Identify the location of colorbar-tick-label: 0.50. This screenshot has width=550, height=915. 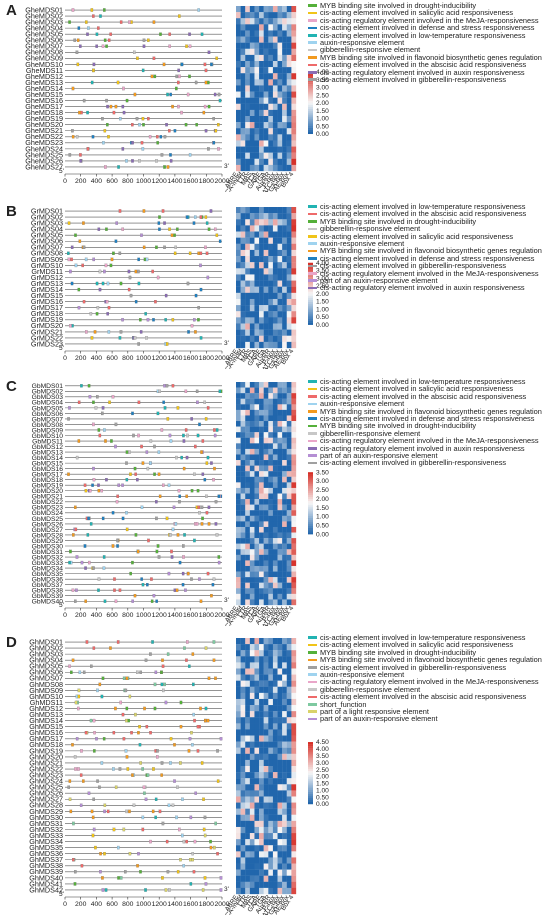
(322, 317).